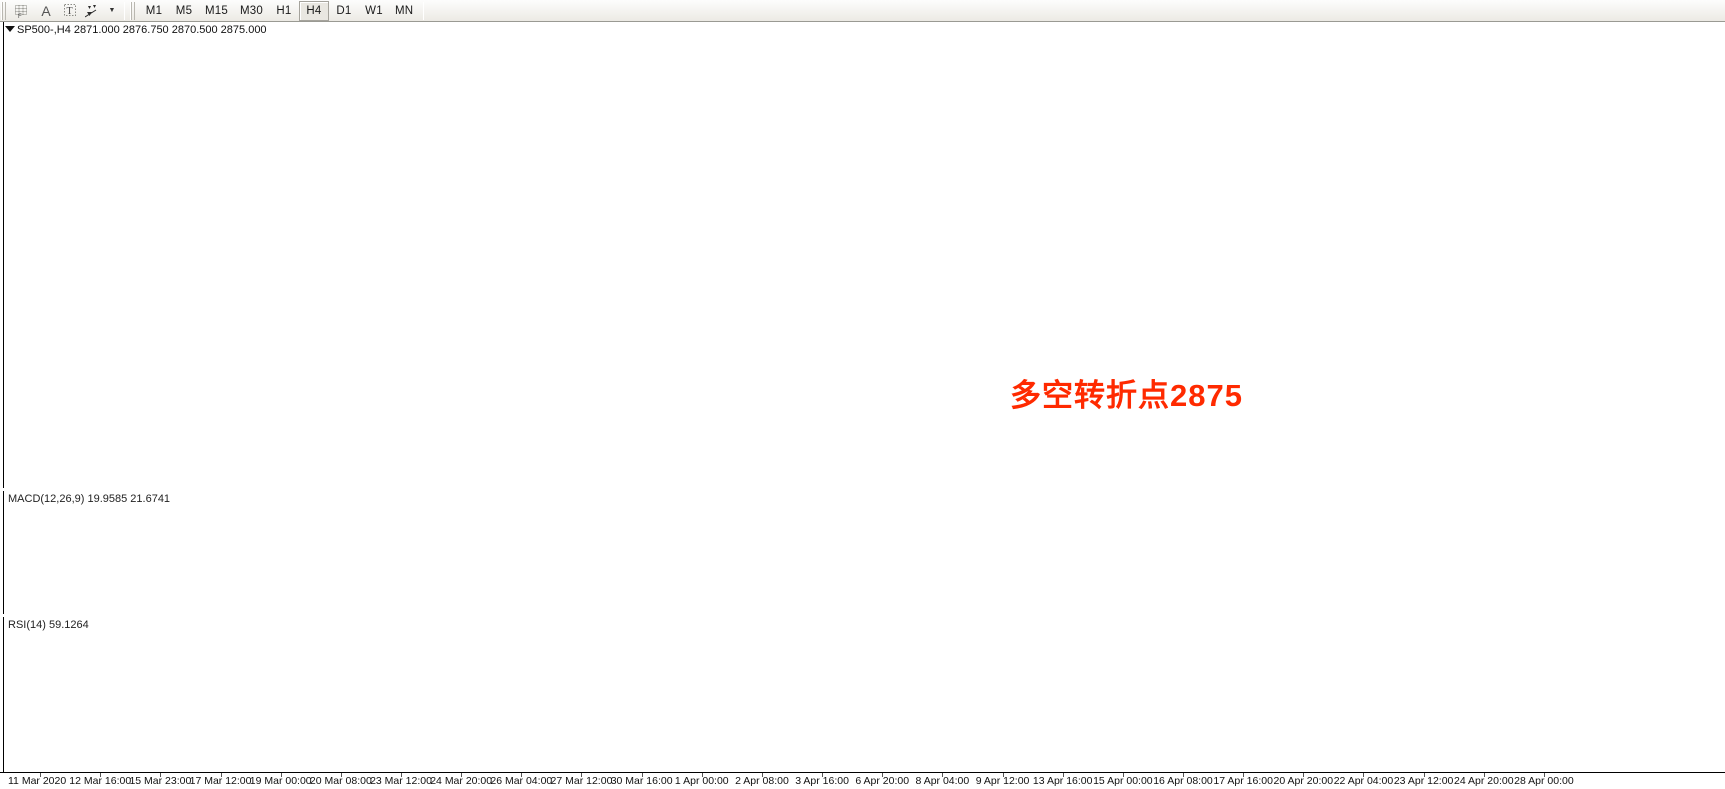 This screenshot has height=789, width=1725. What do you see at coordinates (216, 10) in the screenshot?
I see `timeframe-m15: M15` at bounding box center [216, 10].